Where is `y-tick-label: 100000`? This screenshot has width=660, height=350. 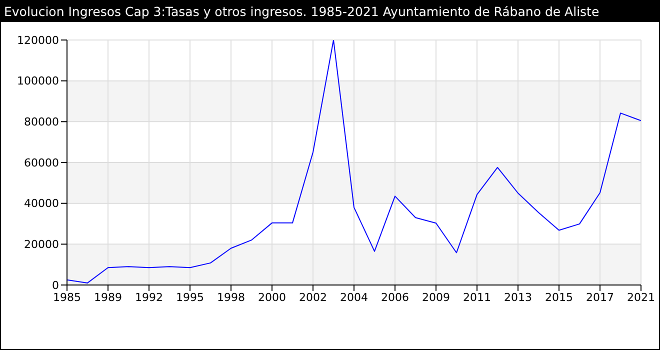
y-tick-label: 100000 is located at coordinates (38, 81).